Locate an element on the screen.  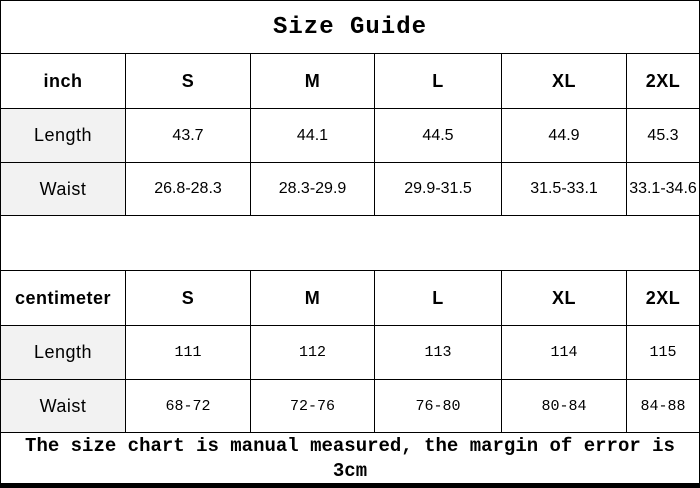
size-value-cell: 114 is located at coordinates (564, 353).